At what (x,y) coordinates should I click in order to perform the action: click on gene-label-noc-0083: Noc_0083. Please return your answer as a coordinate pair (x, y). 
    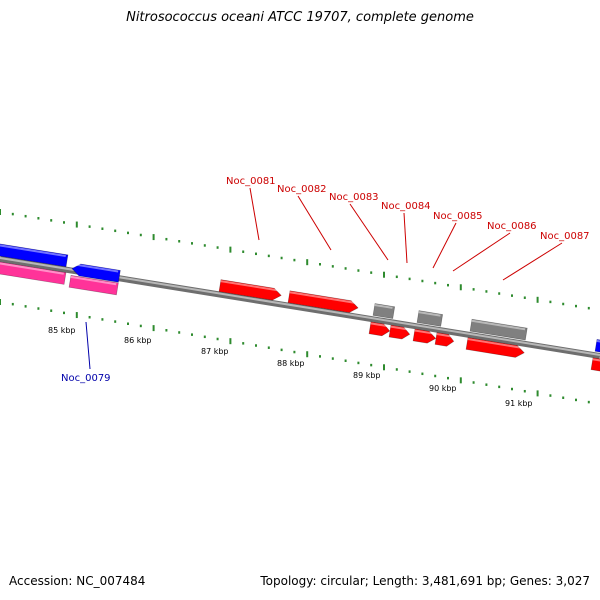
    Looking at the image, I should click on (354, 197).